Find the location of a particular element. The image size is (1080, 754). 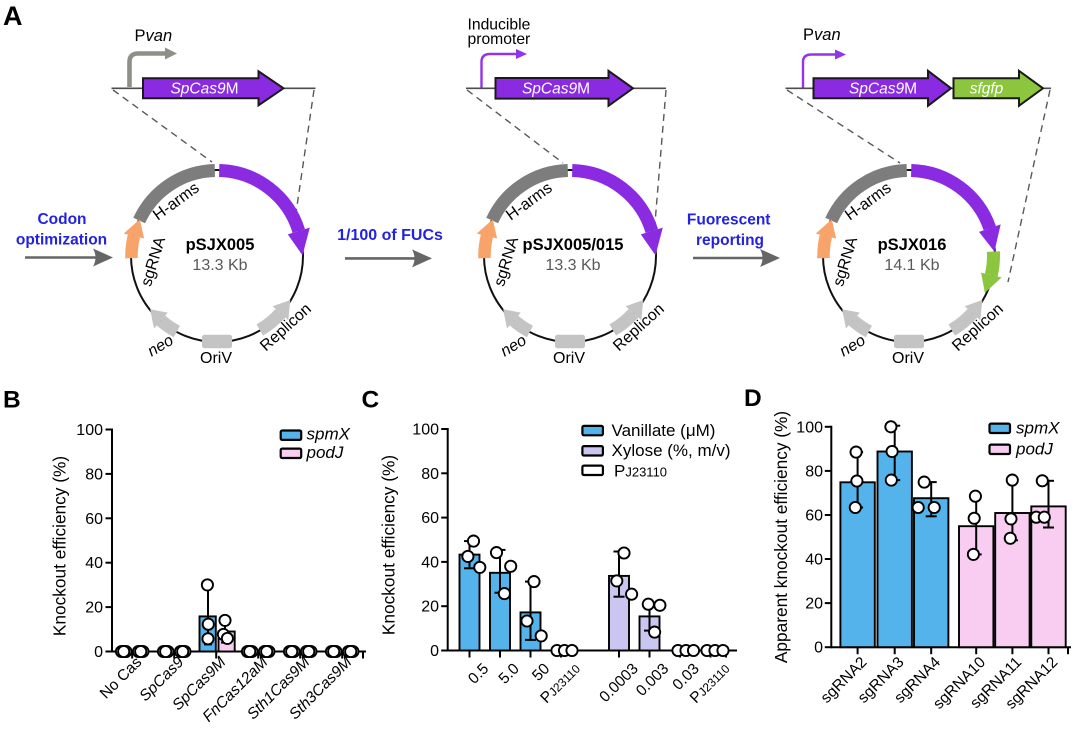

svg-text: pSJX005 is located at coordinates (220, 245).